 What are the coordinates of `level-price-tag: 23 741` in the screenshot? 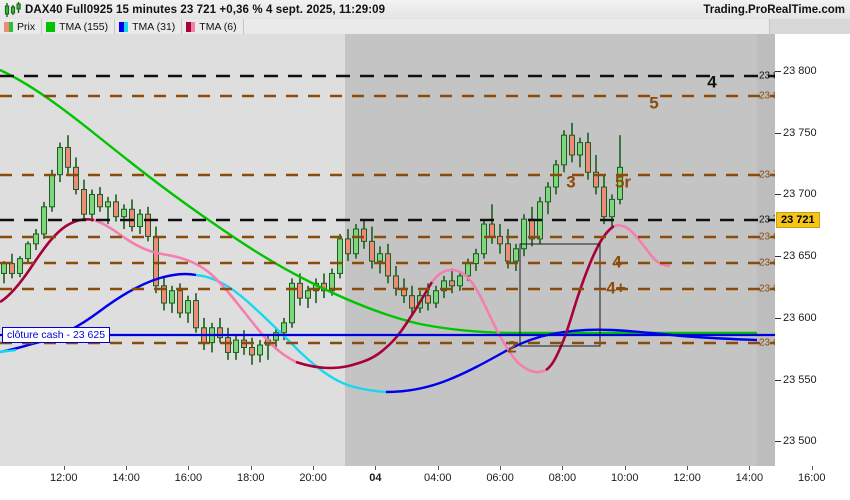 It's located at (767, 175).